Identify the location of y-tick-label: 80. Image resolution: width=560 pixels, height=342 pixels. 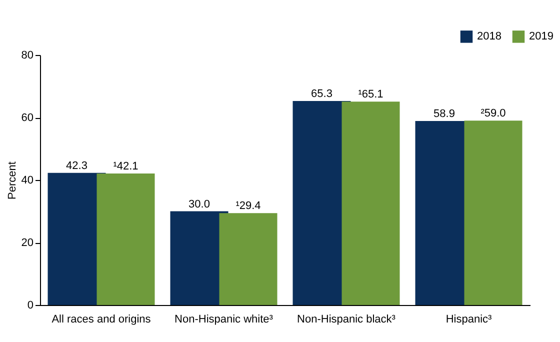
(27, 56).